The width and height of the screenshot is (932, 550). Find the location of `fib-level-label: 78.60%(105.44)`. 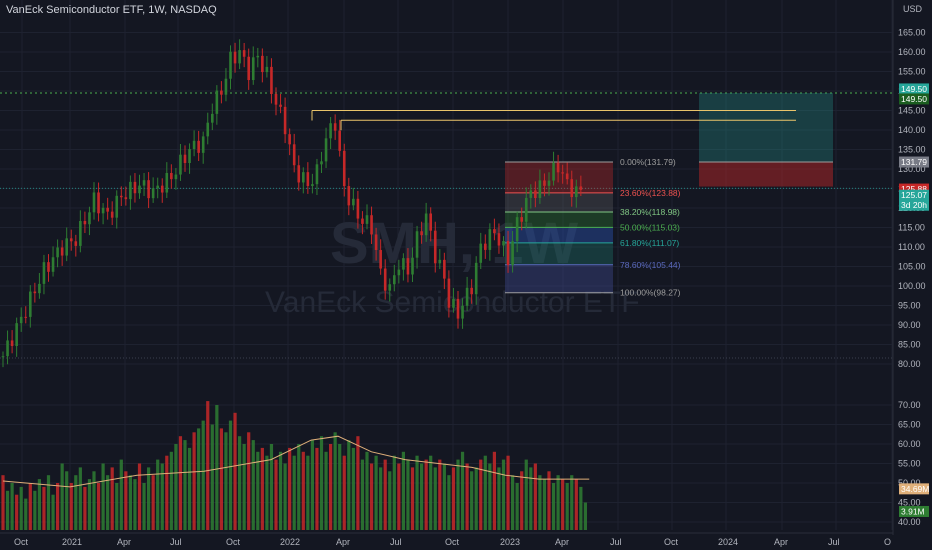

fib-level-label: 78.60%(105.44) is located at coordinates (650, 265).